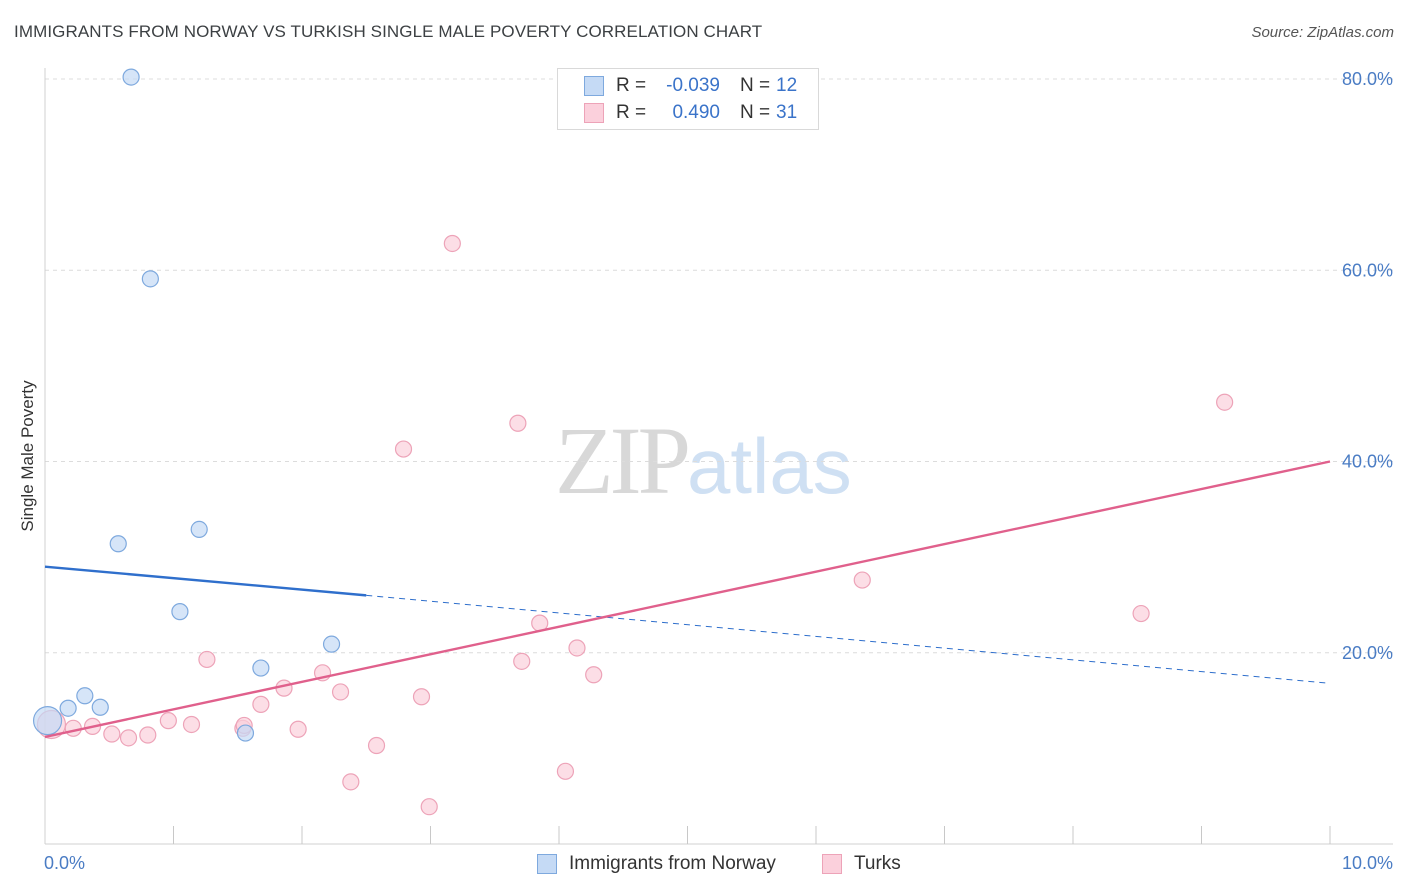  Describe the element at coordinates (688, 99) in the screenshot. I see `correlation-legend: R = -0.039 N = 12 R = 0.490 N = 31` at that location.